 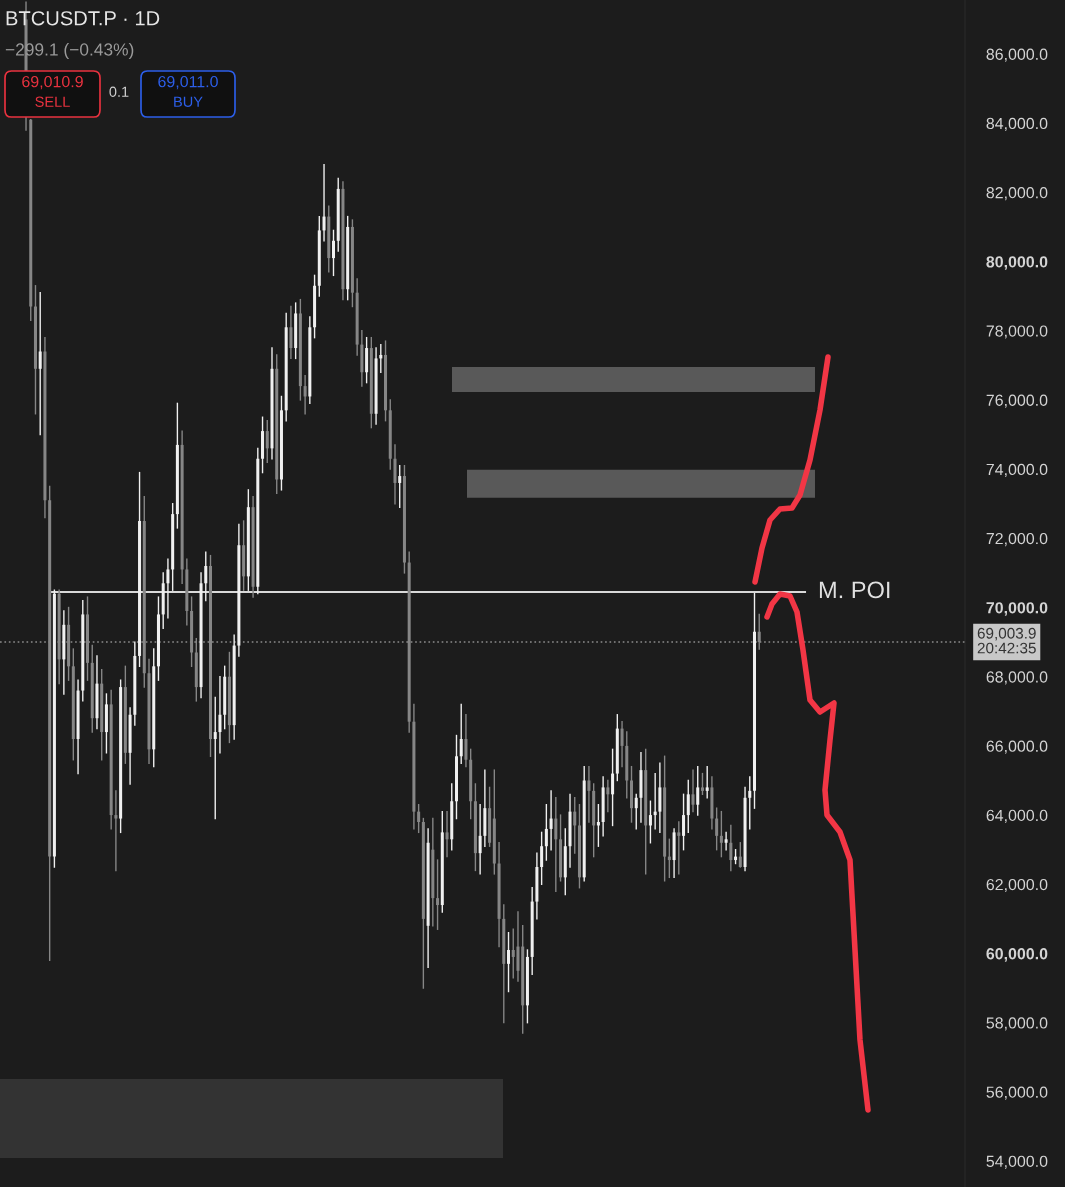 What do you see at coordinates (52, 101) in the screenshot?
I see `annotation: SELL` at bounding box center [52, 101].